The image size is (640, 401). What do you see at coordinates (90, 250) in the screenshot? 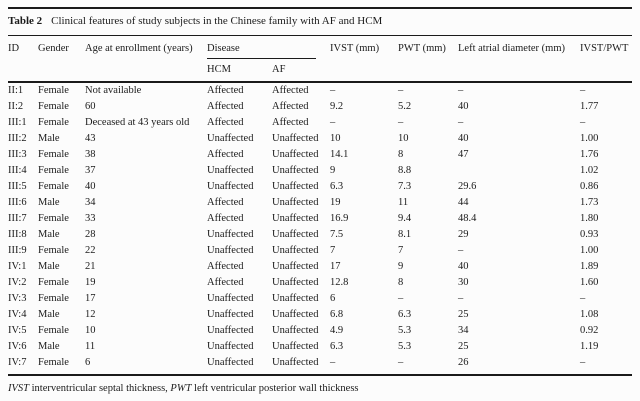
I see `table-cell: 22` at bounding box center [90, 250].